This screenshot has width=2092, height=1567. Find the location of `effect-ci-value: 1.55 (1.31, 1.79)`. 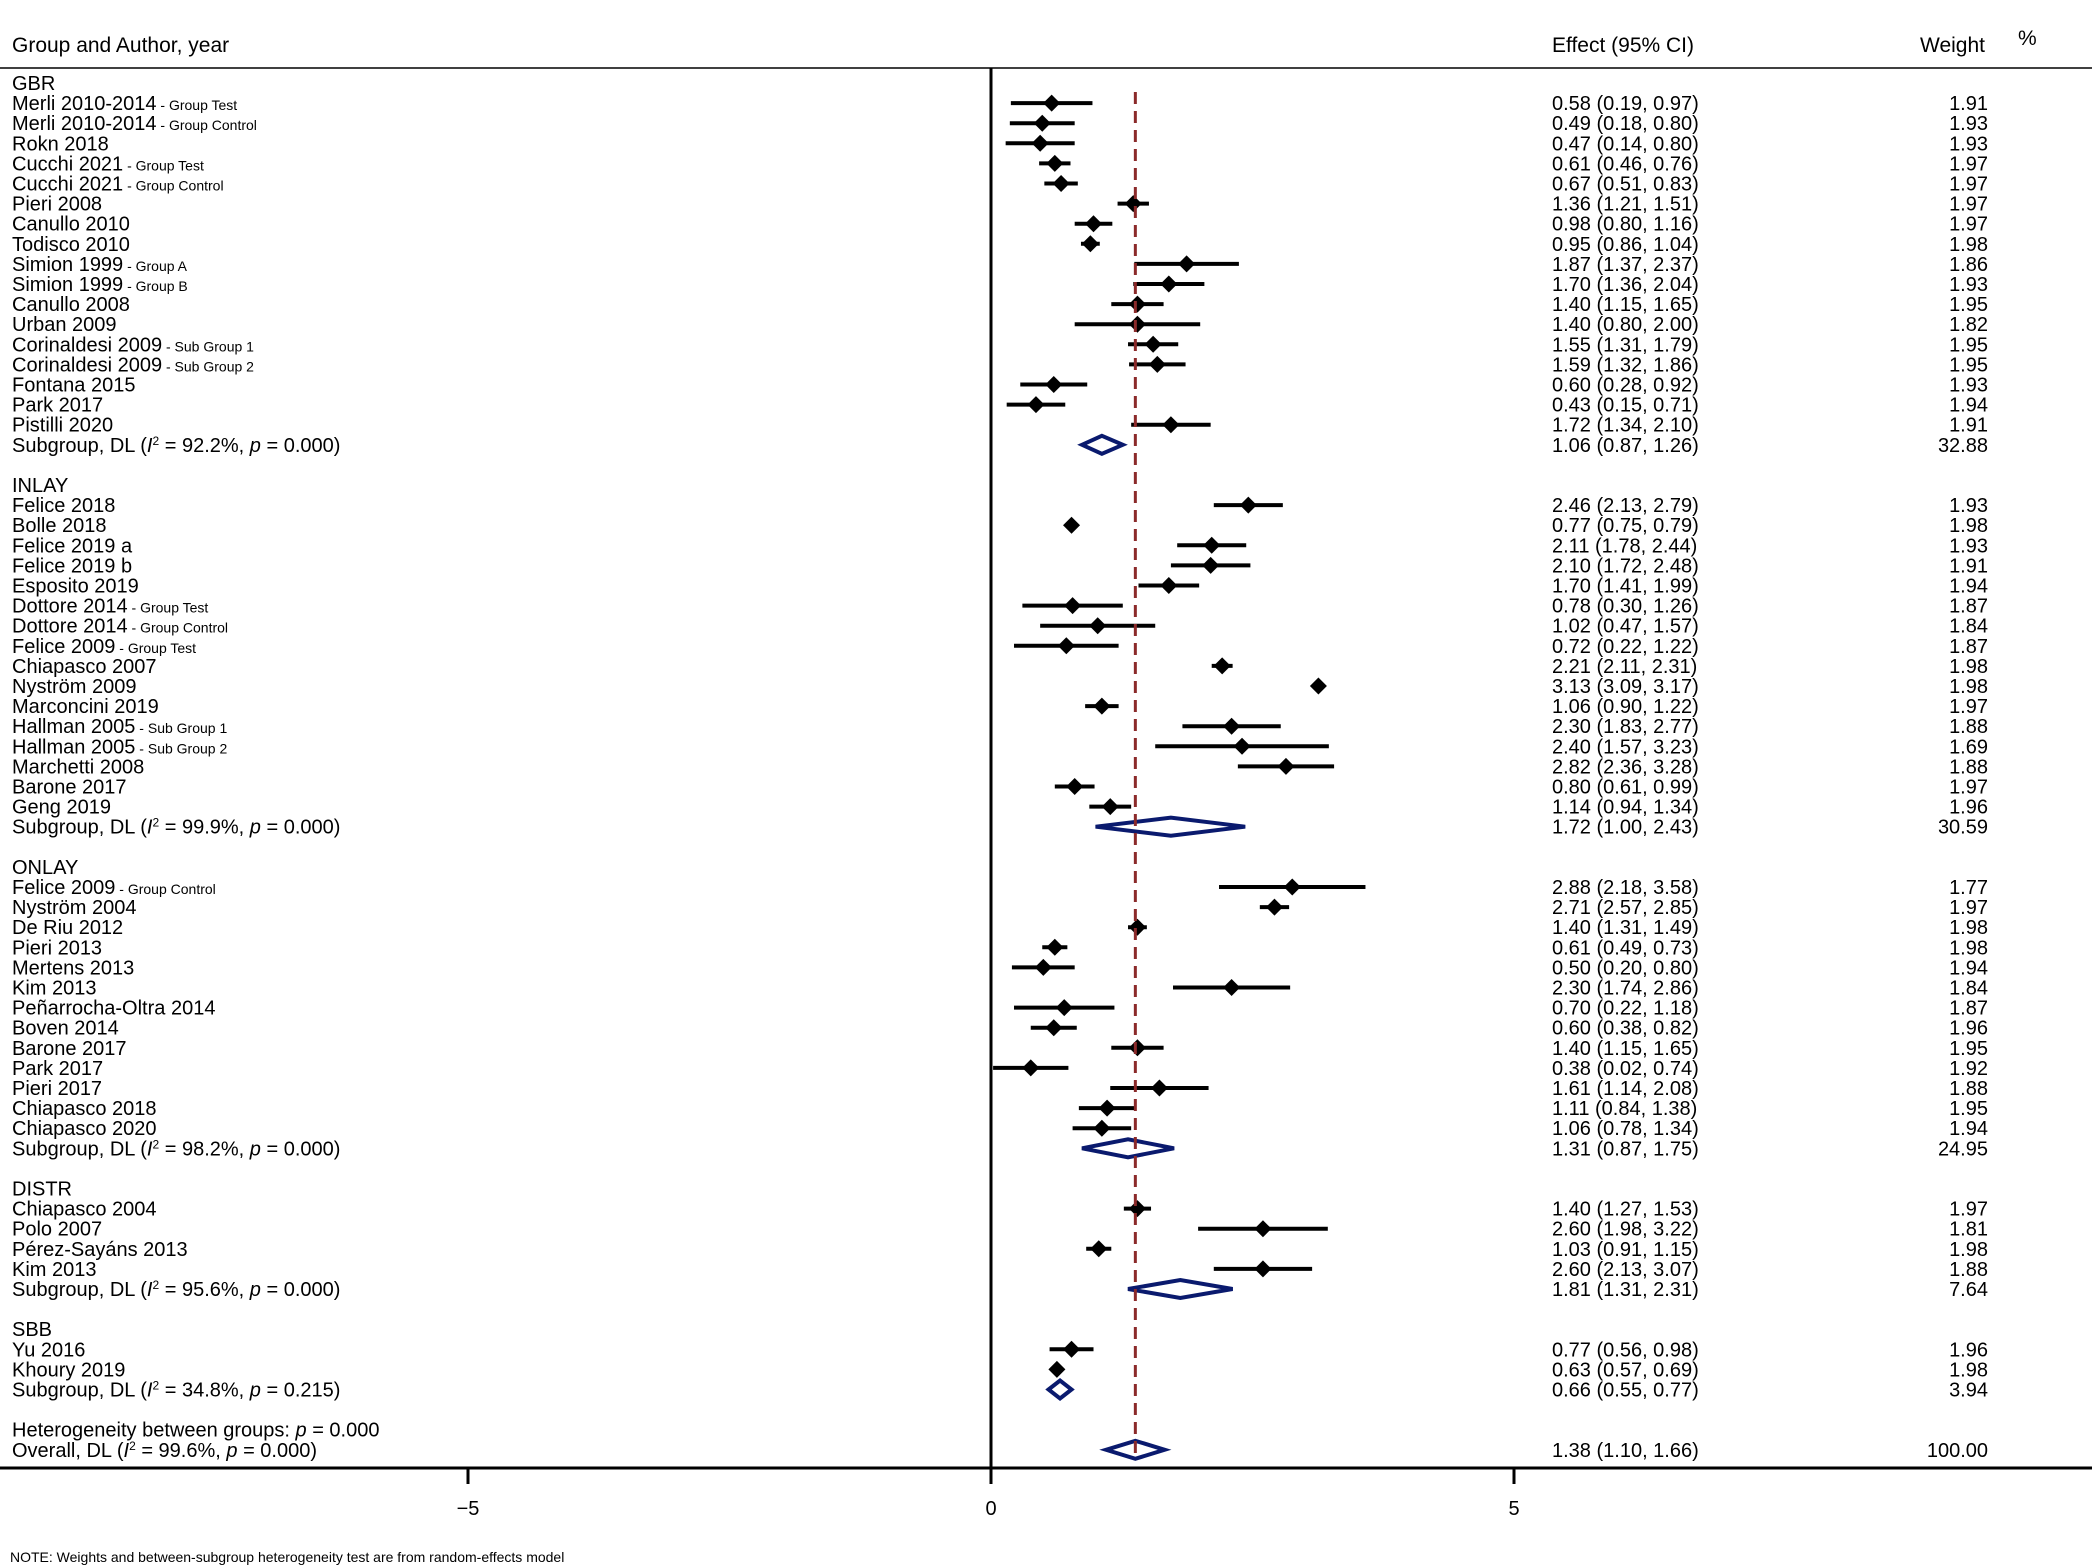

effect-ci-value: 1.55 (1.31, 1.79) is located at coordinates (1625, 345).